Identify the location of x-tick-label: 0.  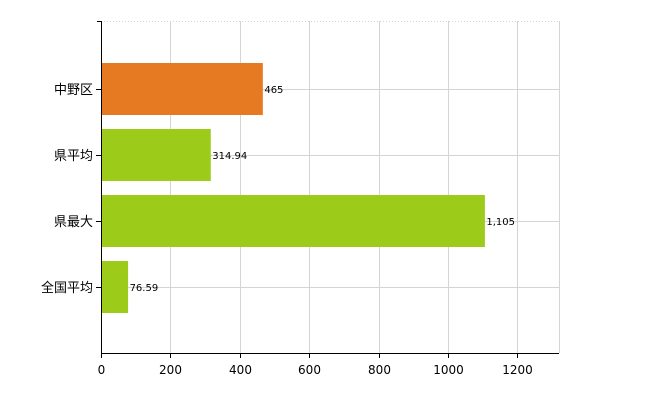
(102, 370).